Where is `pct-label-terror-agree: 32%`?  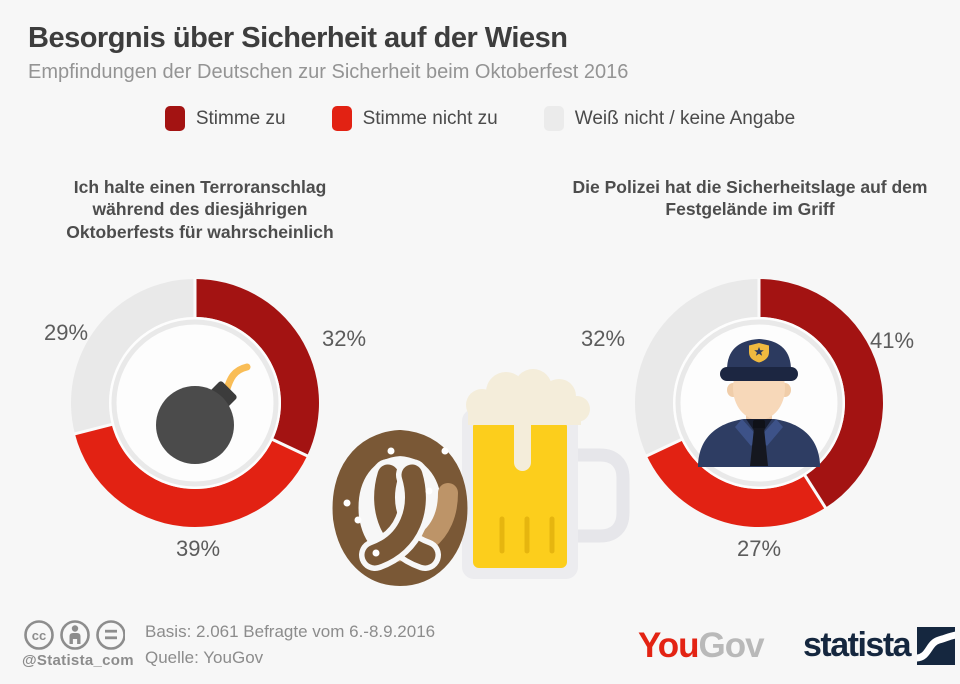
pct-label-terror-agree: 32% is located at coordinates (344, 338).